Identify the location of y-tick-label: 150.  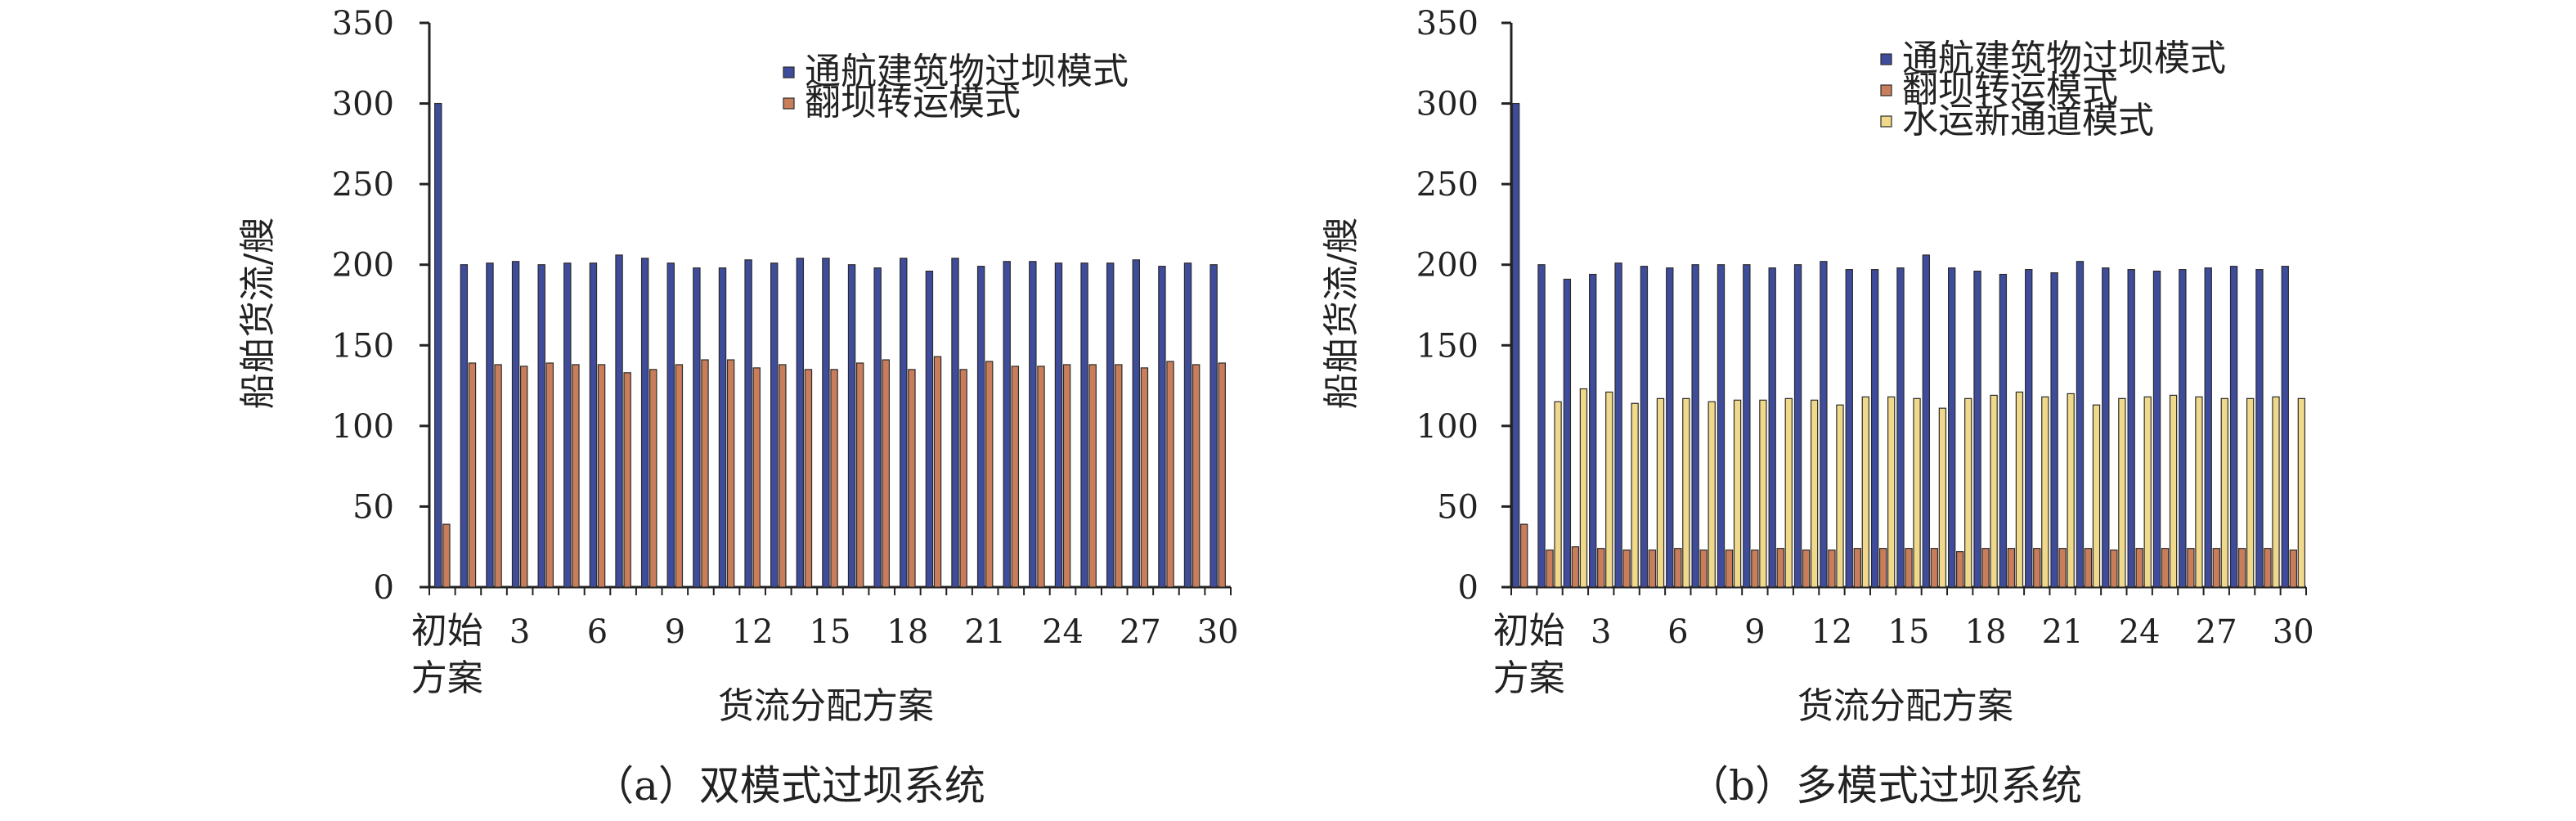
(363, 346).